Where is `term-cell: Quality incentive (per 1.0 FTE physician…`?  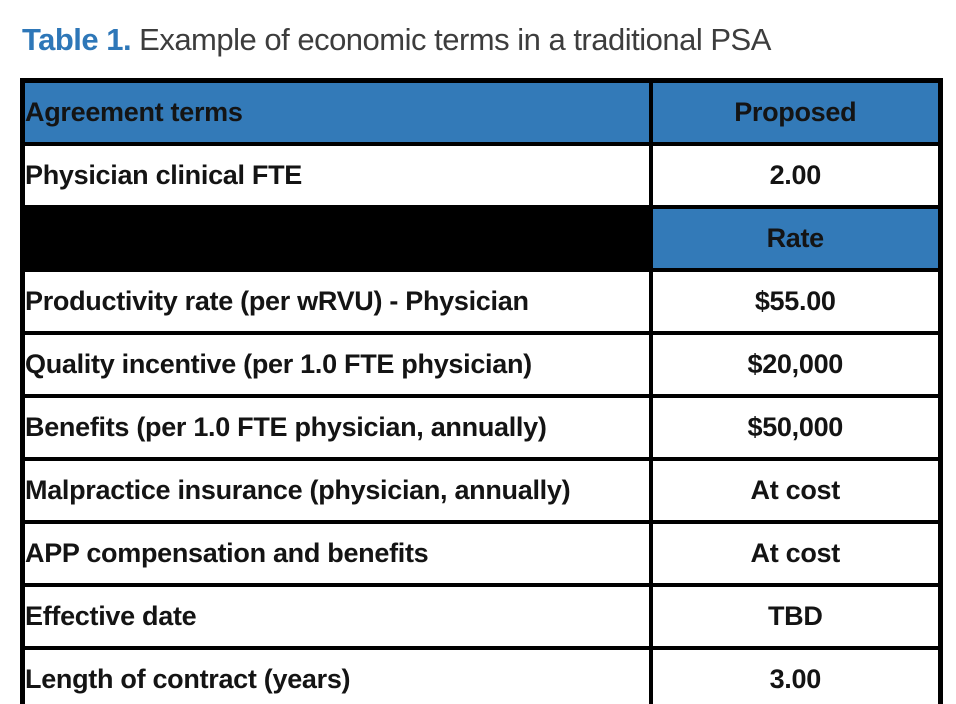 term-cell: Quality incentive (per 1.0 FTE physician… is located at coordinates (336, 364).